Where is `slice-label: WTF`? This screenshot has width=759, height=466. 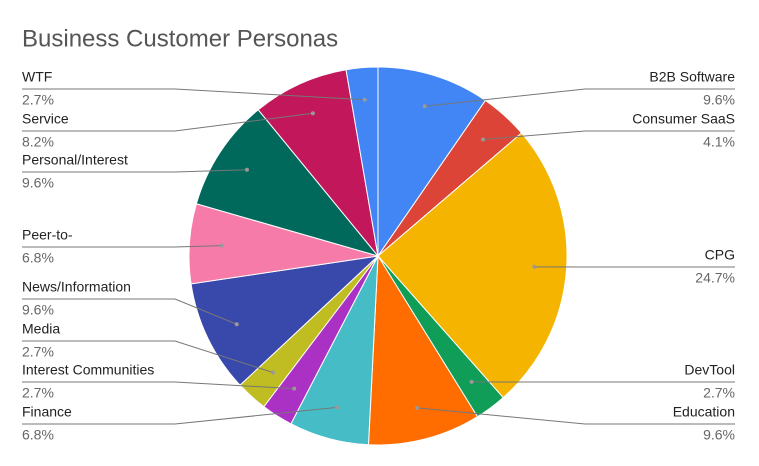 slice-label: WTF is located at coordinates (37, 77).